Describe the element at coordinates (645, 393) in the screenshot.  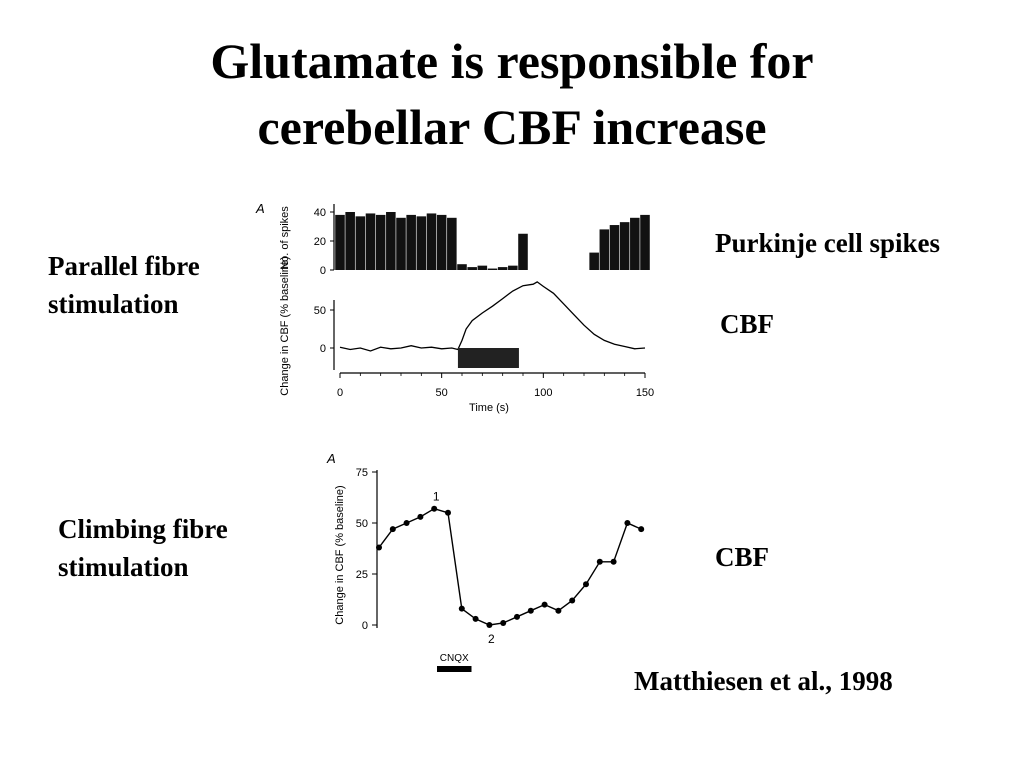
I see `x-tick-label: 150` at that location.